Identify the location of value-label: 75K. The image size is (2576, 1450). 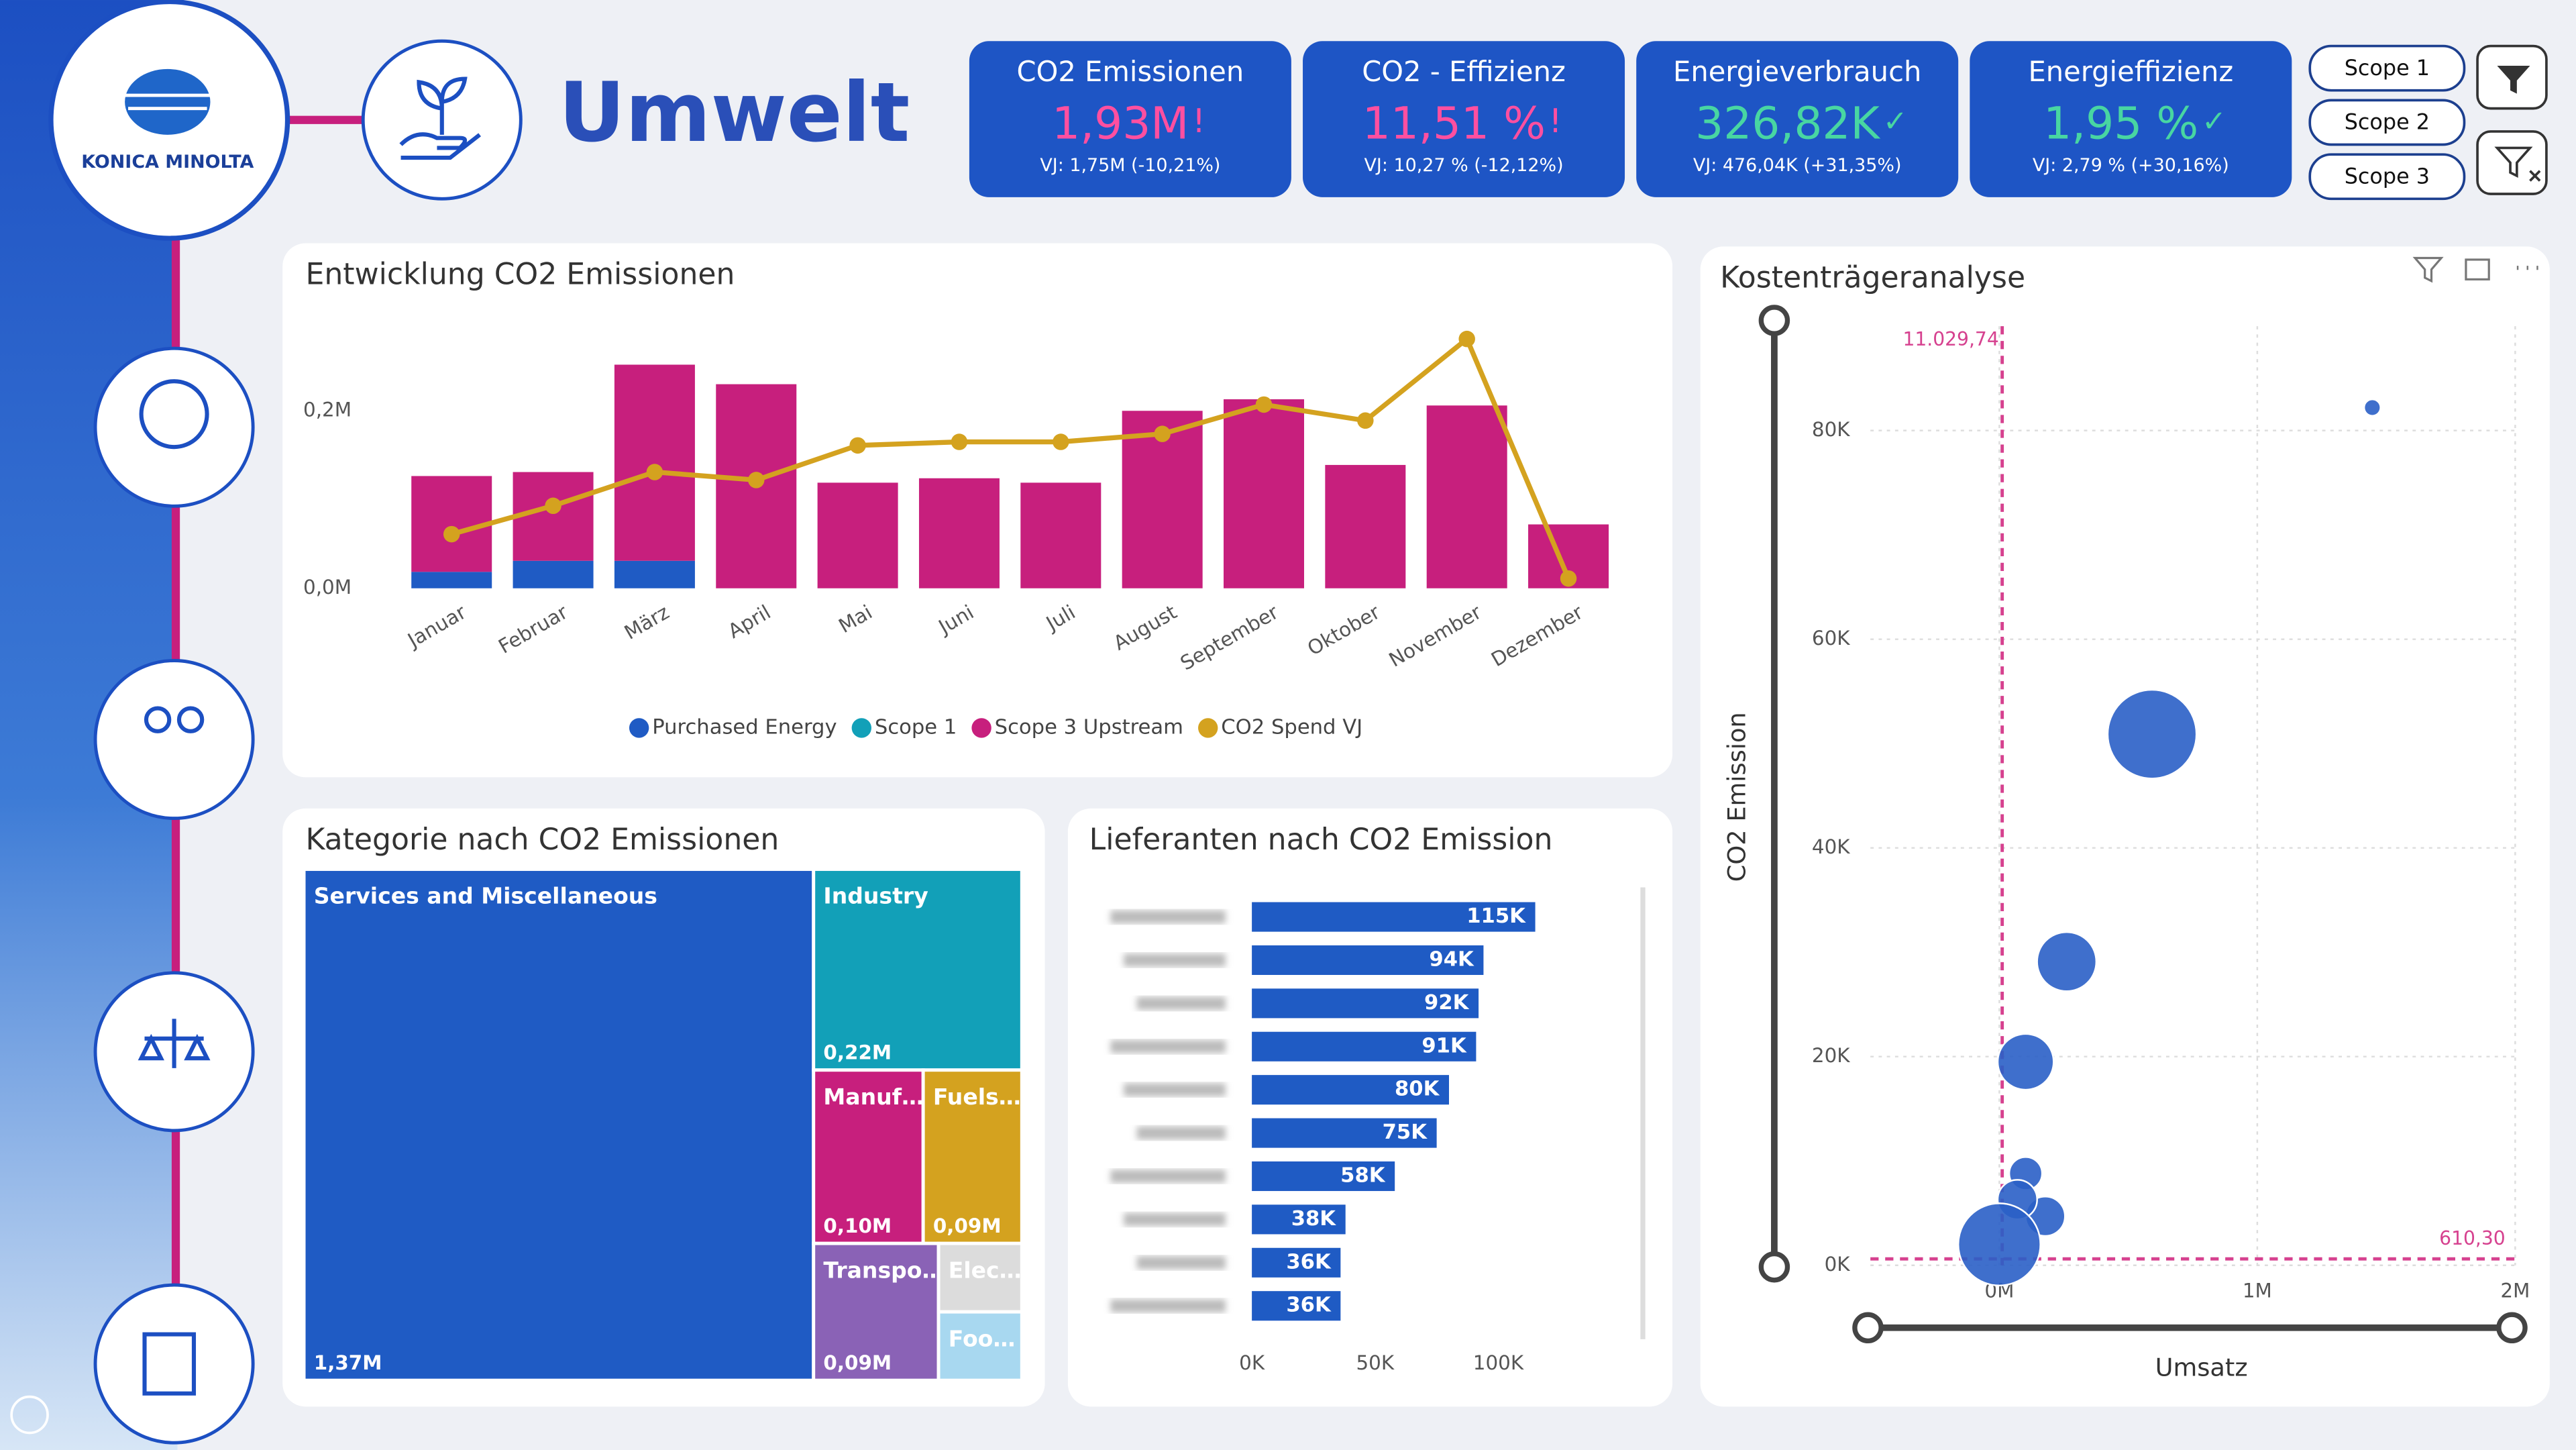
(1405, 1132).